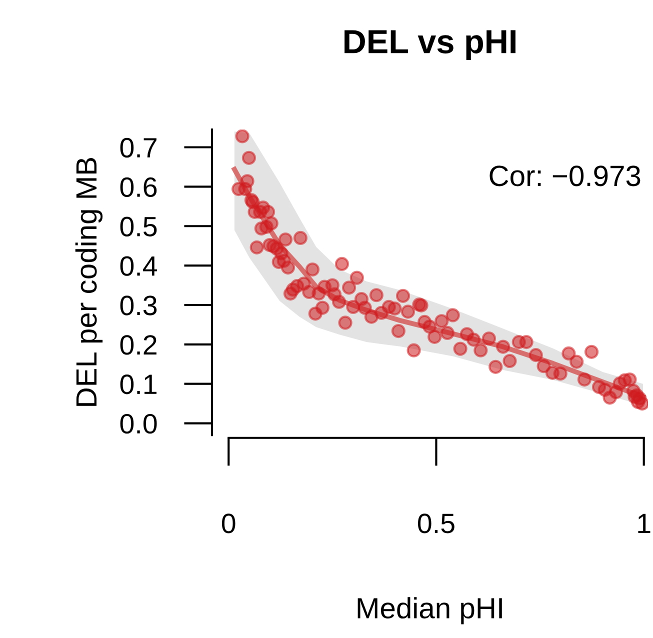 Image resolution: width=653 pixels, height=638 pixels. What do you see at coordinates (138, 424) in the screenshot?
I see `y-tick-label: 0.0` at bounding box center [138, 424].